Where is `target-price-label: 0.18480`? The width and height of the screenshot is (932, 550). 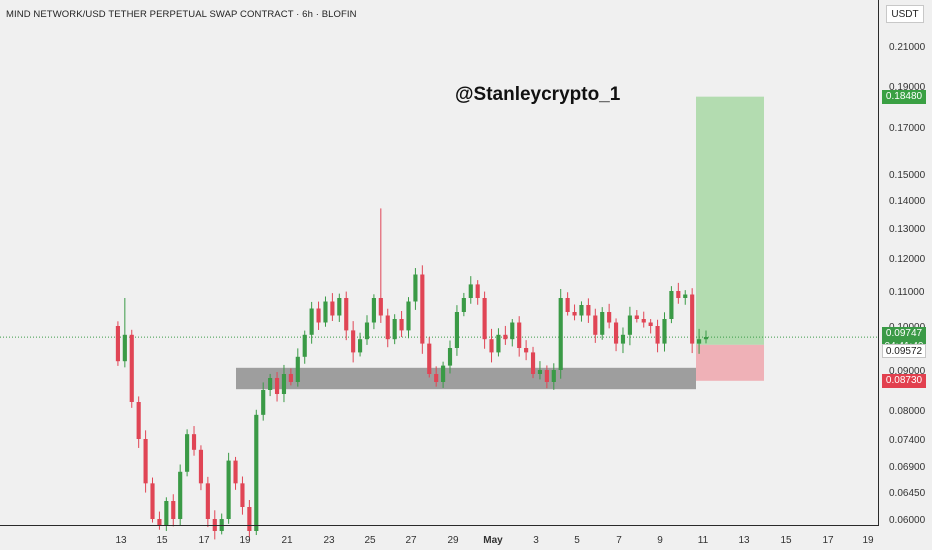 target-price-label: 0.18480 is located at coordinates (904, 96).